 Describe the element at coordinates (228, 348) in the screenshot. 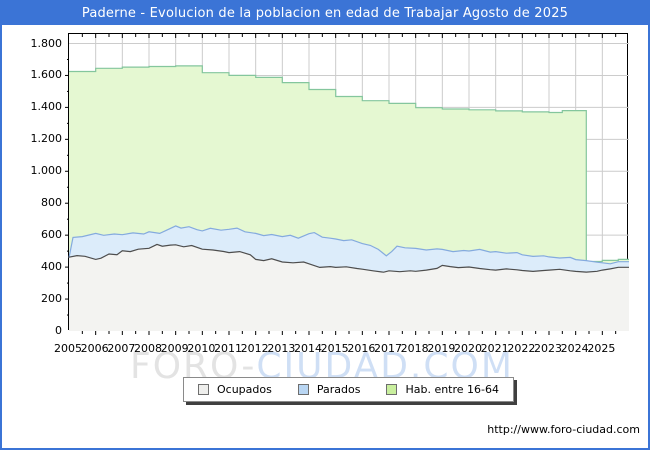

I see `x-tick-label: 2011` at that location.